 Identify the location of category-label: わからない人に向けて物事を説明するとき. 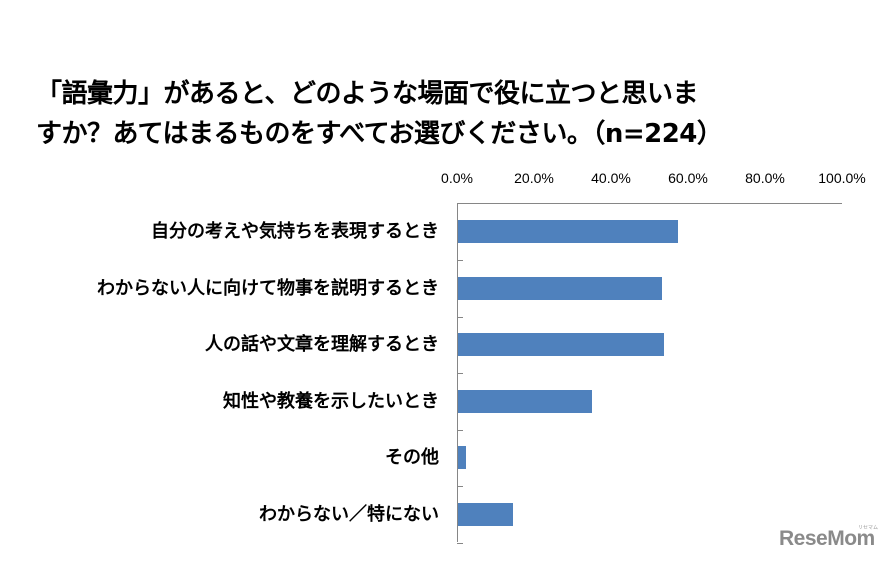
(268, 288).